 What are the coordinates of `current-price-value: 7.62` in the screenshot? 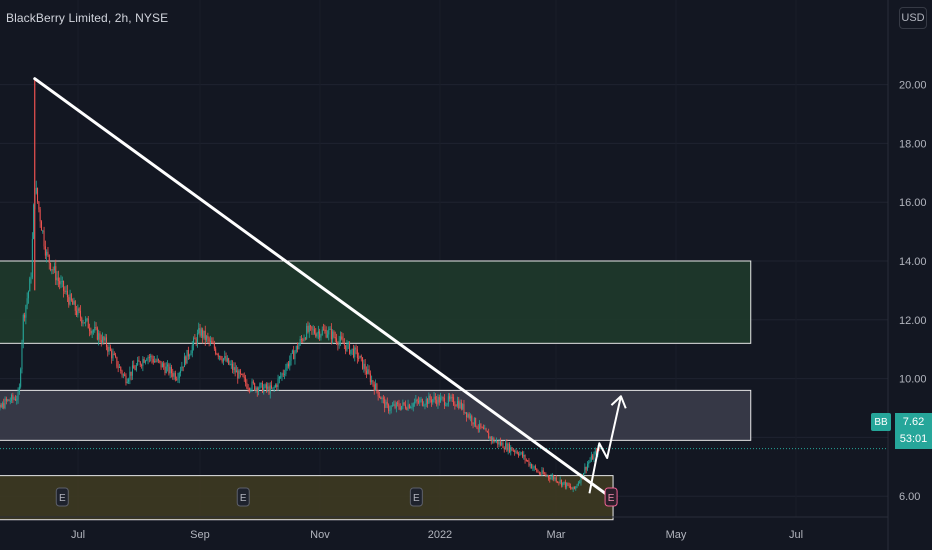 It's located at (913, 422).